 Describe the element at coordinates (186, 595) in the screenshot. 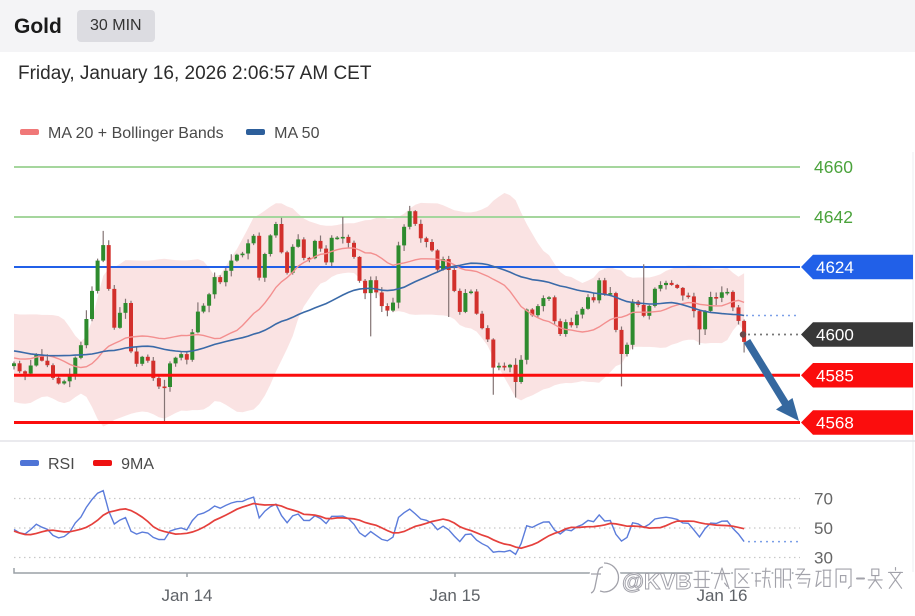

I see `svg-text: Jan 14` at that location.